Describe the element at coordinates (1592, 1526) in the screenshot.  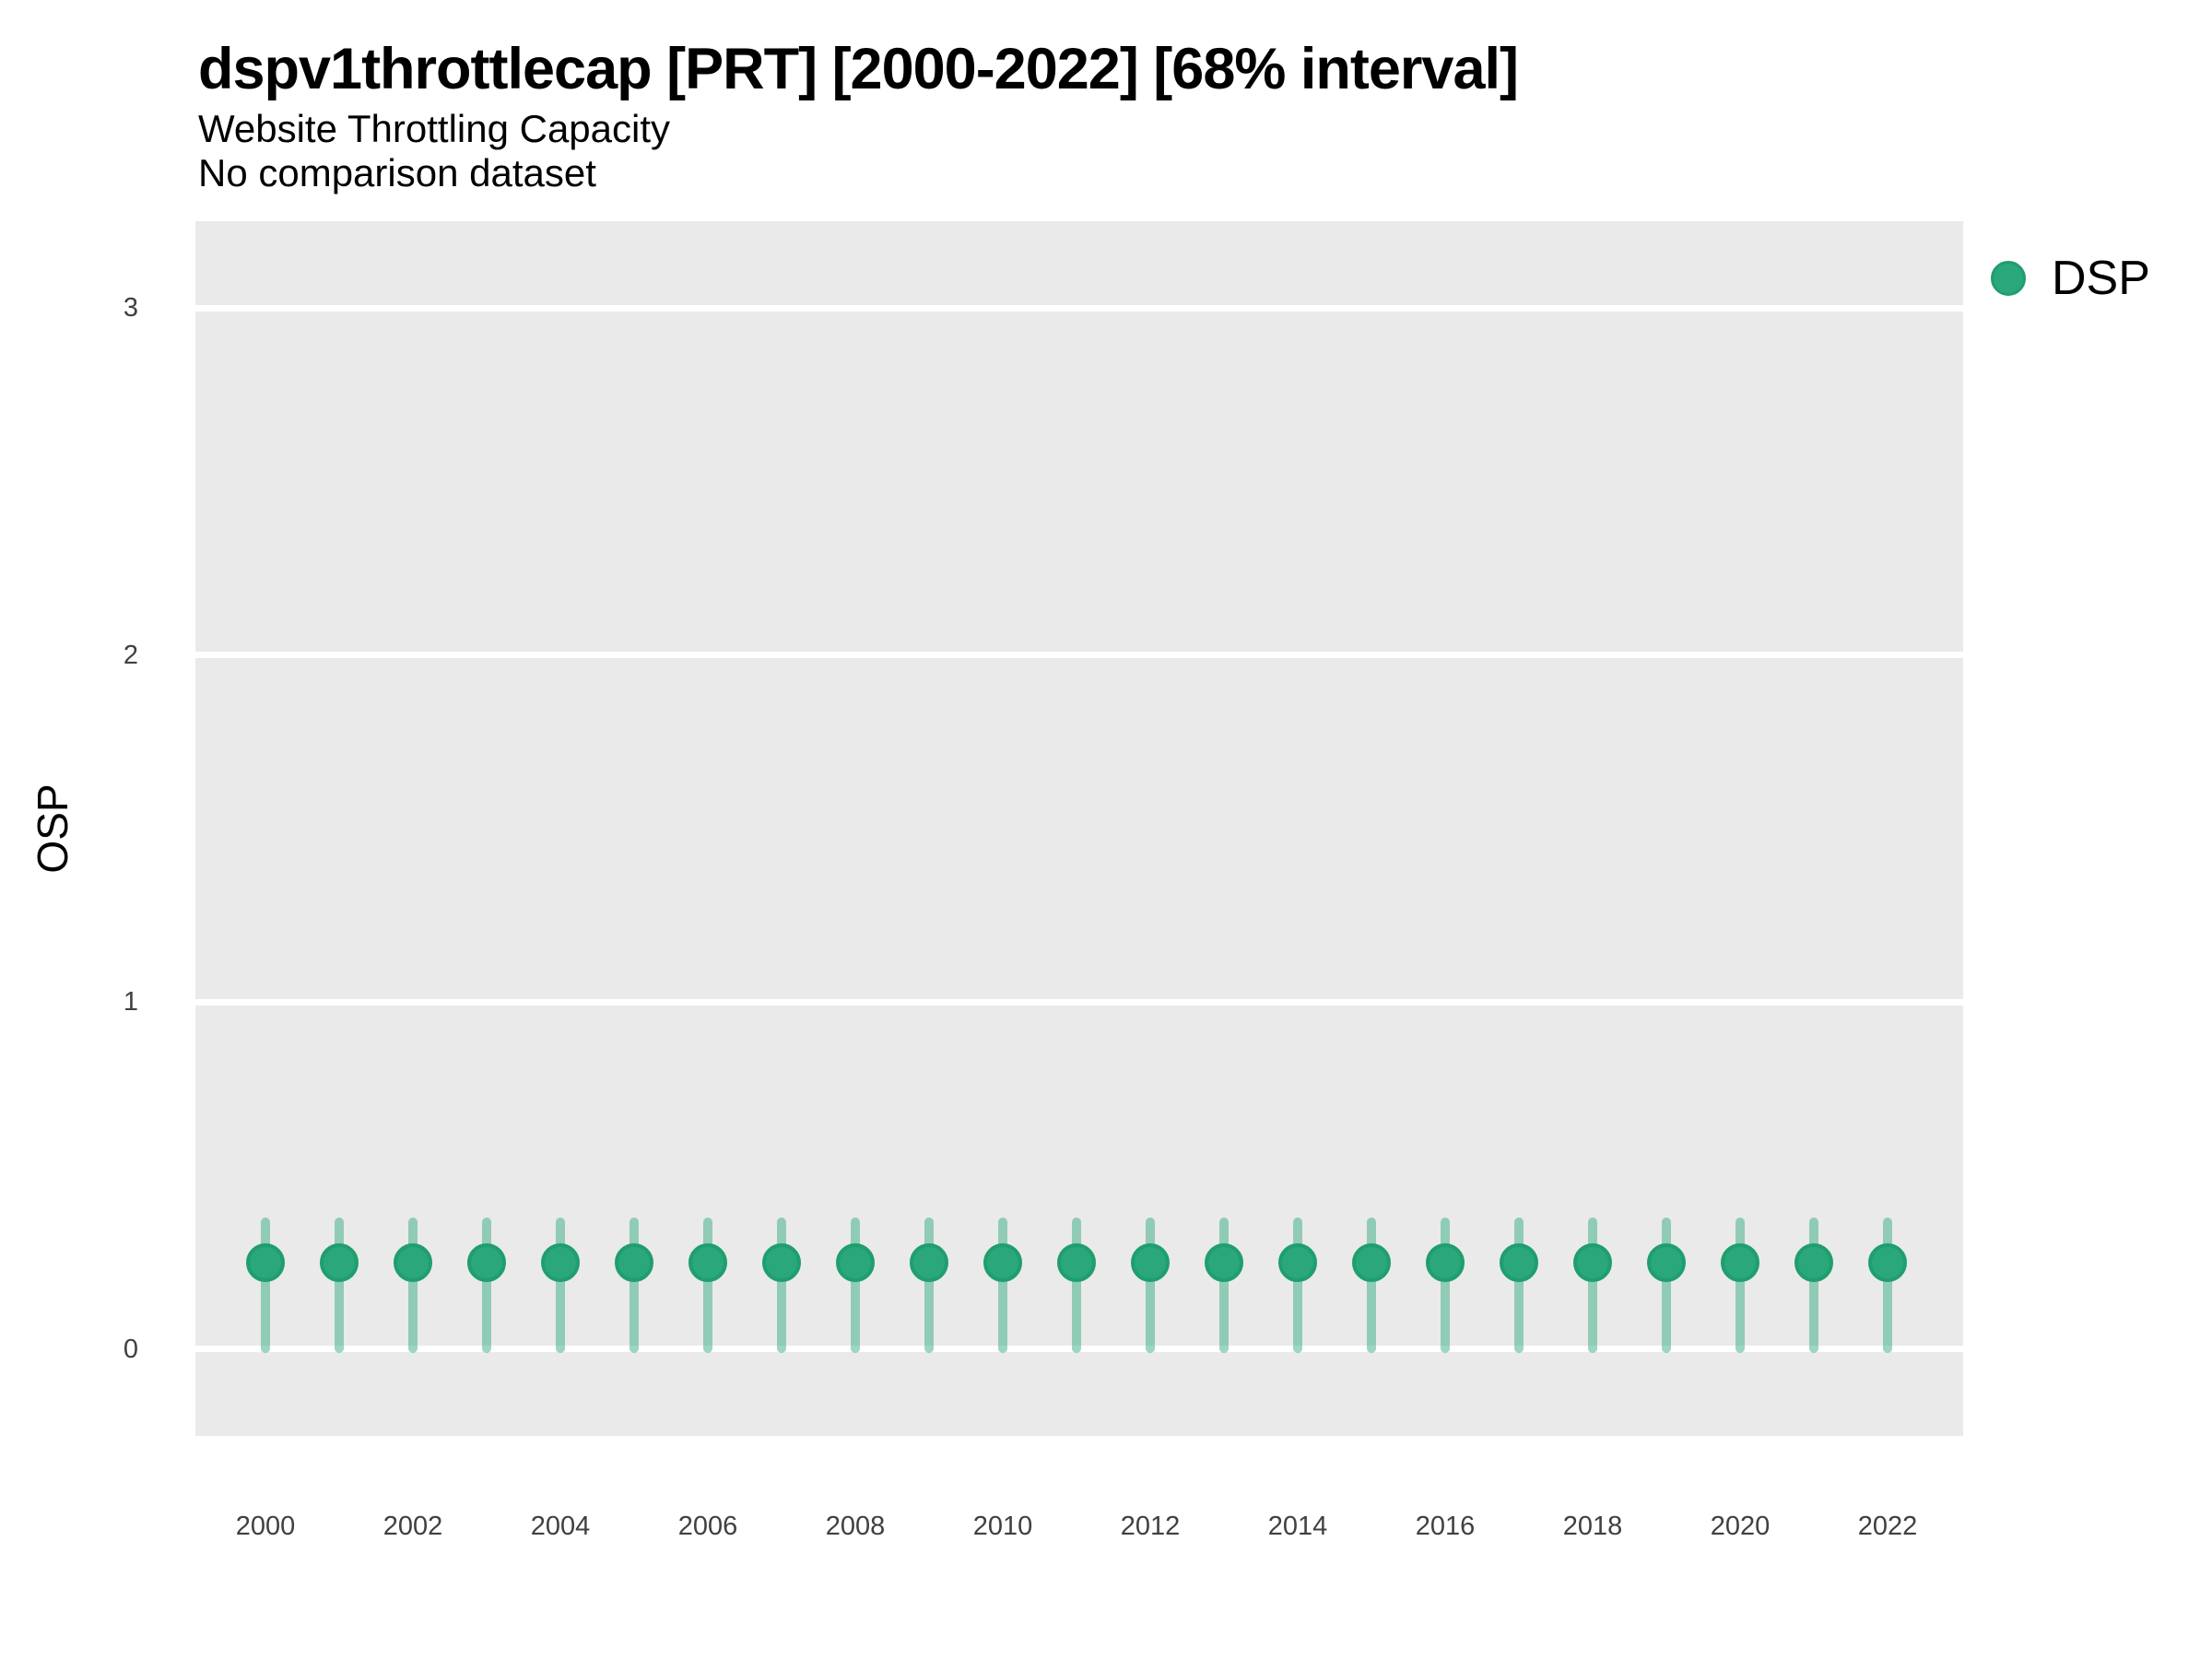
I see `x-tick-label: 2018` at that location.